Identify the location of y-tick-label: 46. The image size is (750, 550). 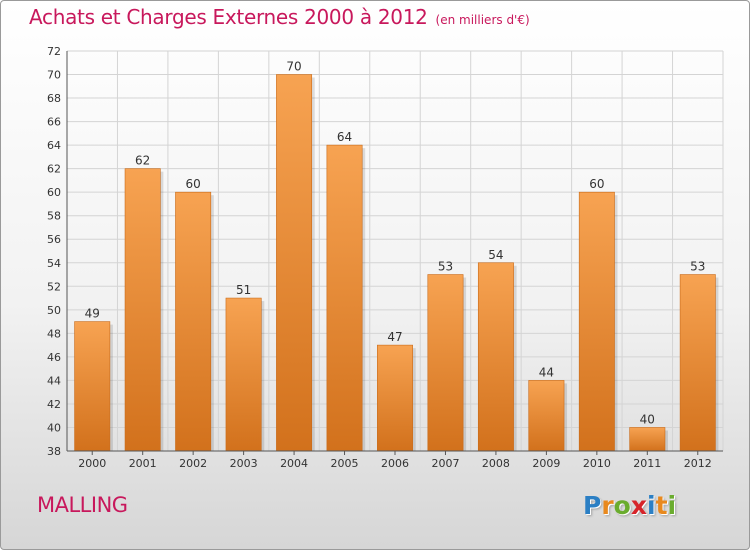
(54, 357).